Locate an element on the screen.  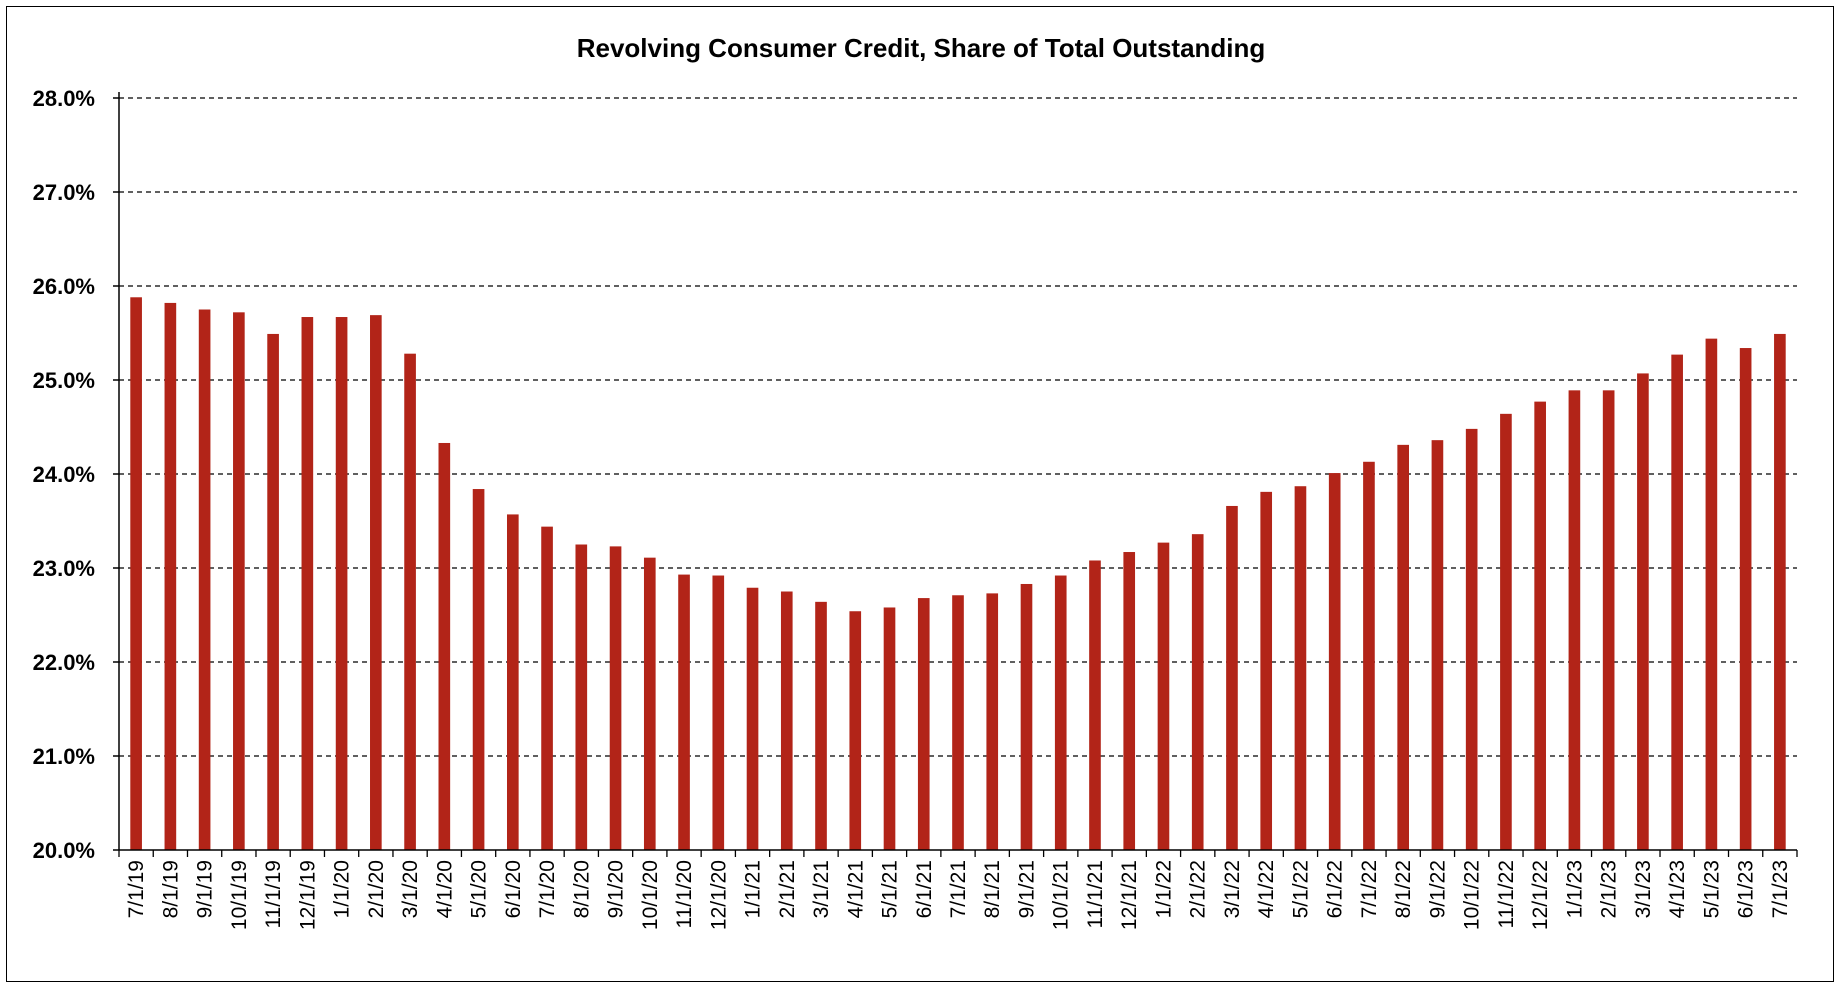
y-tick-label: 25.0% is located at coordinates (64, 380).